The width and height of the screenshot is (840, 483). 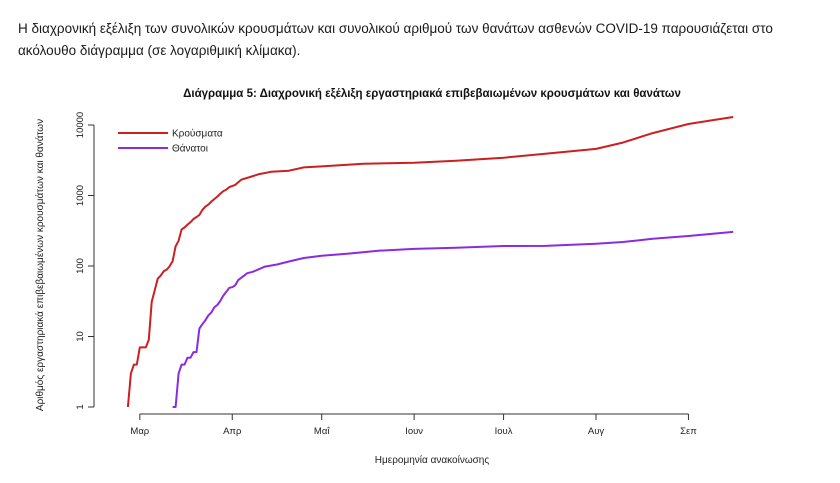 I want to click on legend-label: Κρούσματα, so click(x=197, y=134).